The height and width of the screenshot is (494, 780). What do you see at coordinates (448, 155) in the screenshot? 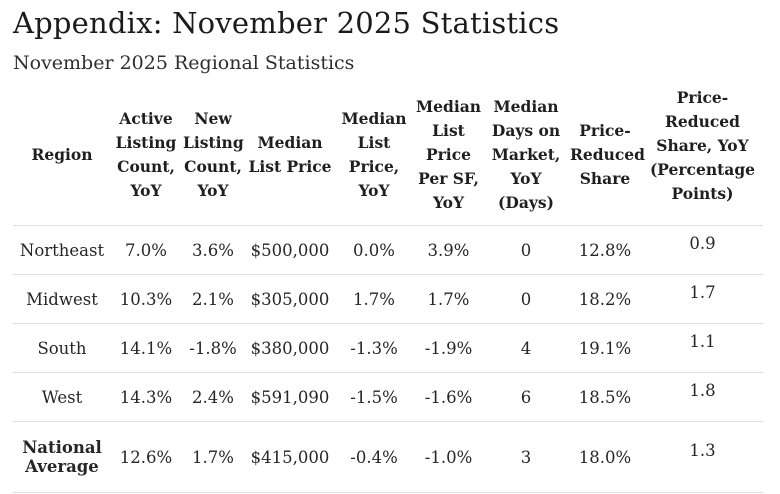
I see `column-header-median-list-price-per-sf-yoy: Median List Price Per SF, YoY` at bounding box center [448, 155].